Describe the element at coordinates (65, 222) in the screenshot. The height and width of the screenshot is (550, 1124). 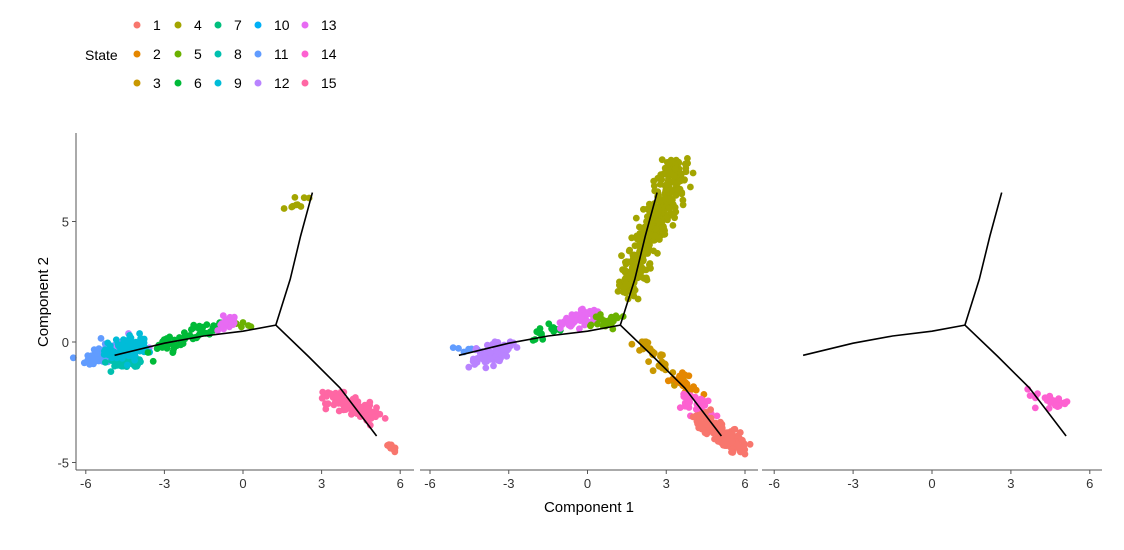
I see `y-tick-label: 5` at that location.